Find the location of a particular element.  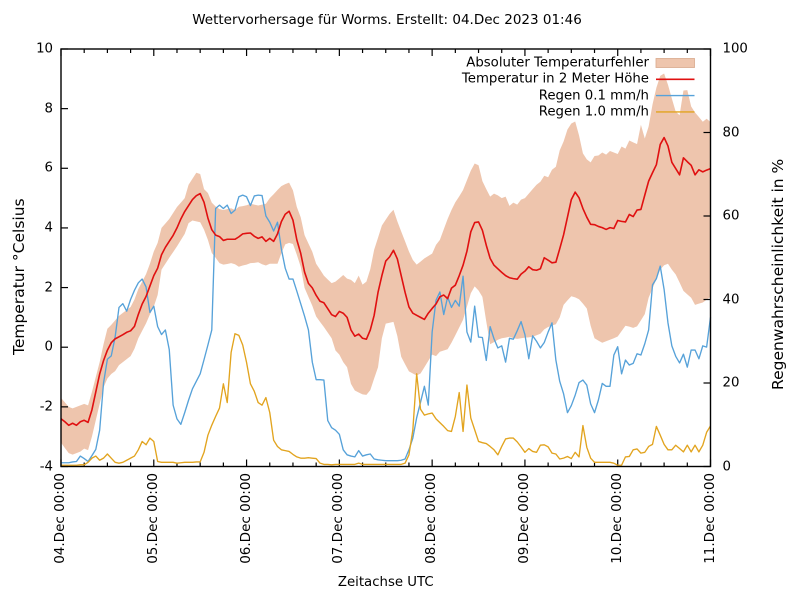

y-left-tick-label: 0 is located at coordinates (48, 347).